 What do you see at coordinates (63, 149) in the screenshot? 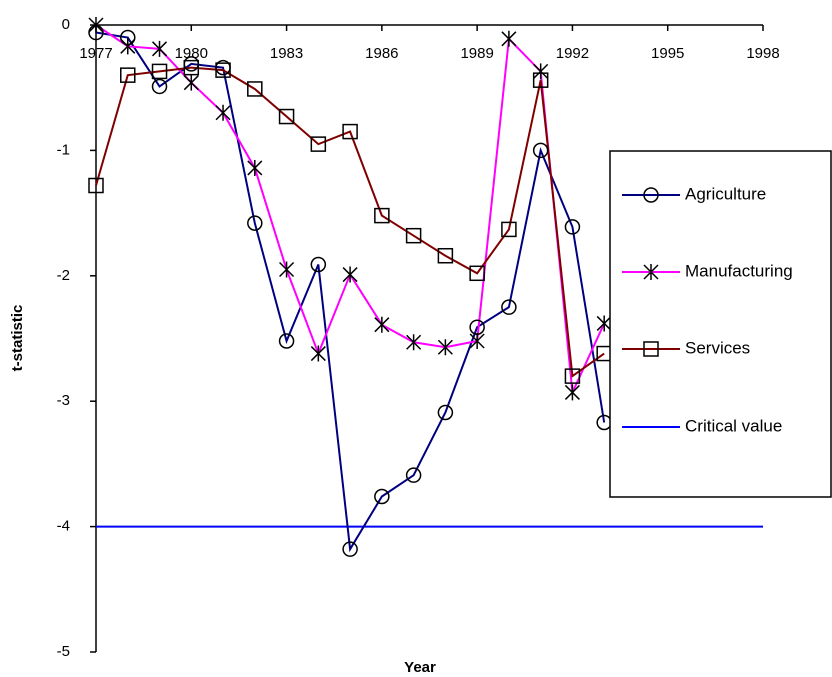
I see `y-tick-label: -1` at bounding box center [63, 149].